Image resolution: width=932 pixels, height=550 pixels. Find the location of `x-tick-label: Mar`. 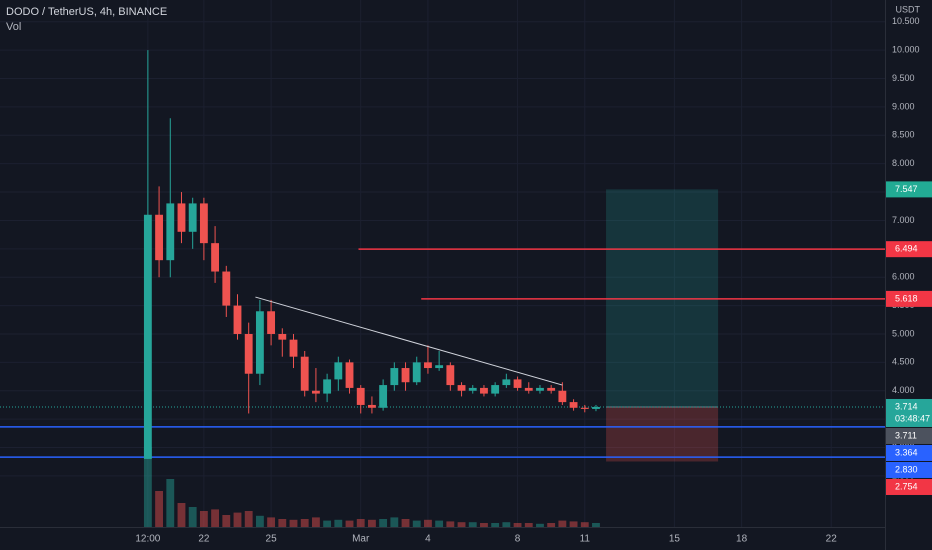

x-tick-label: Mar is located at coordinates (361, 539).